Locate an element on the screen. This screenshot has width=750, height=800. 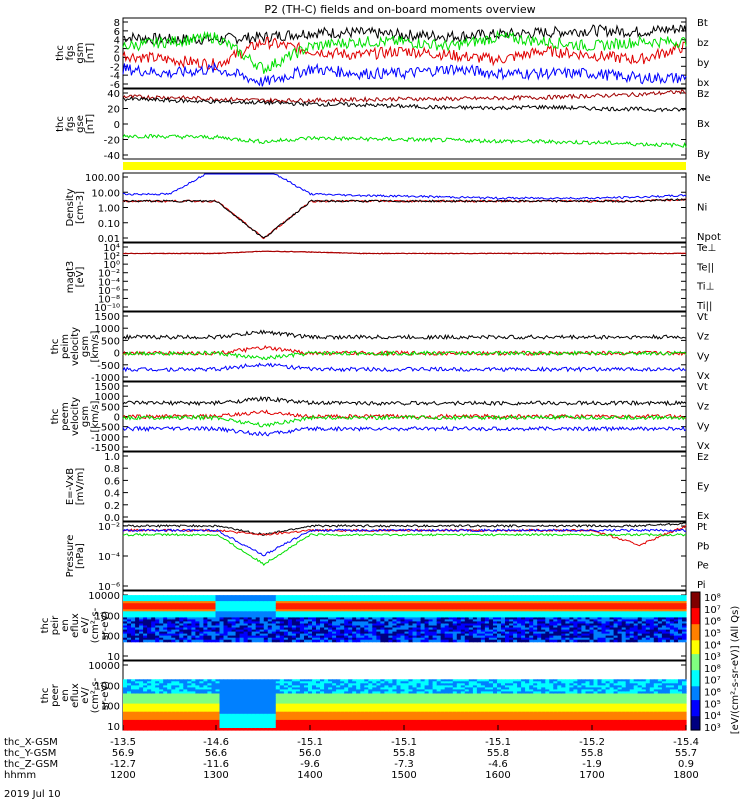
legend-entry: Te|| is located at coordinates (705, 267).